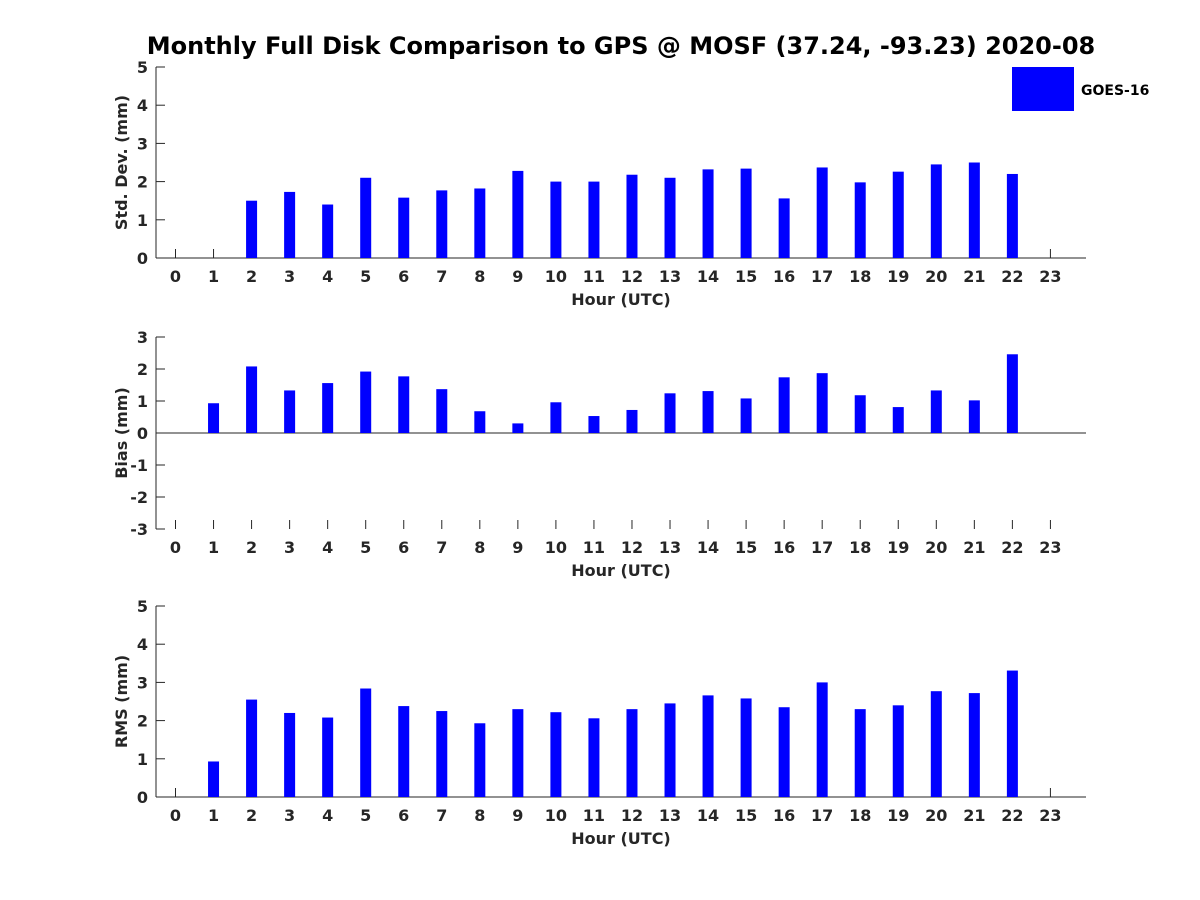 This screenshot has width=1200, height=900. What do you see at coordinates (213, 547) in the screenshot?
I see `bias-xtick-label: 1` at bounding box center [213, 547].